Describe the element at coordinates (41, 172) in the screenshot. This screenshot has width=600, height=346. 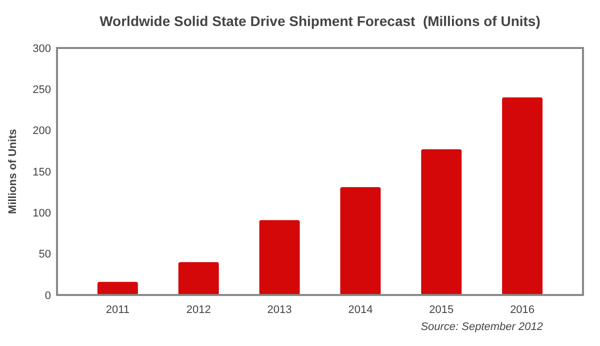
I see `y-tick-label: 150` at that location.